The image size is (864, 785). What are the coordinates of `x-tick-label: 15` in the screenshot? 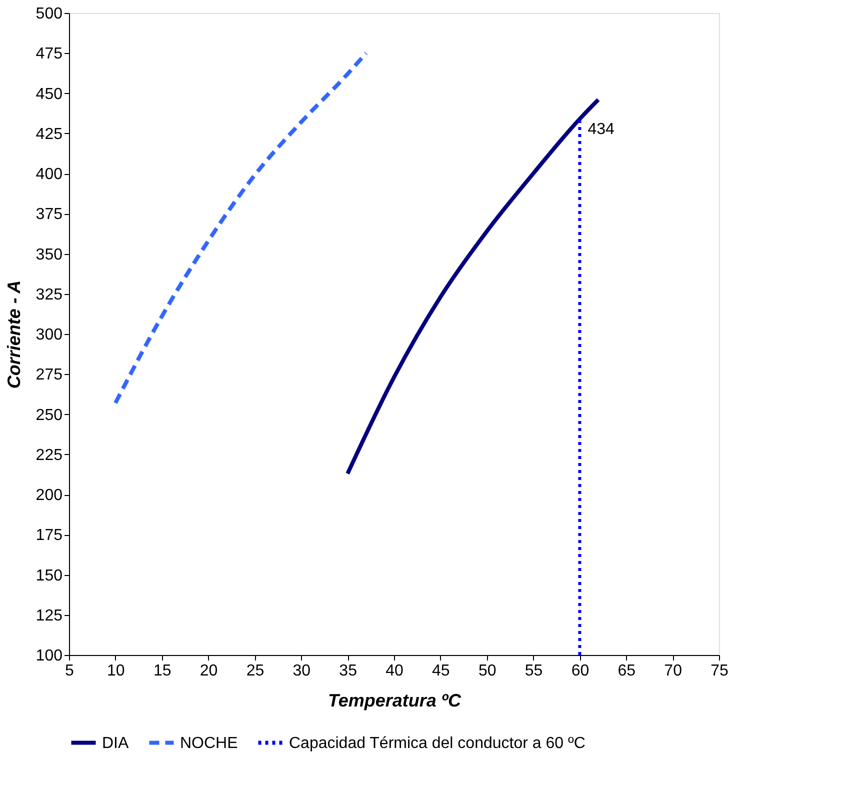 It's located at (162, 671).